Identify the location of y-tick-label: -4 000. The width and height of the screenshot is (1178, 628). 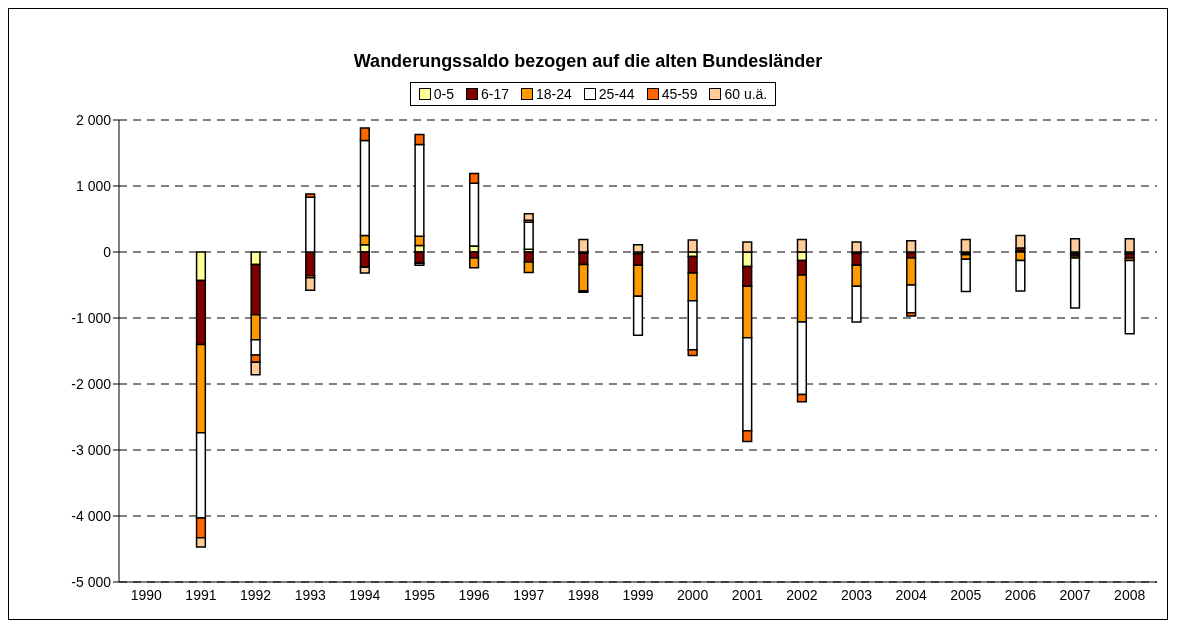
(91, 515).